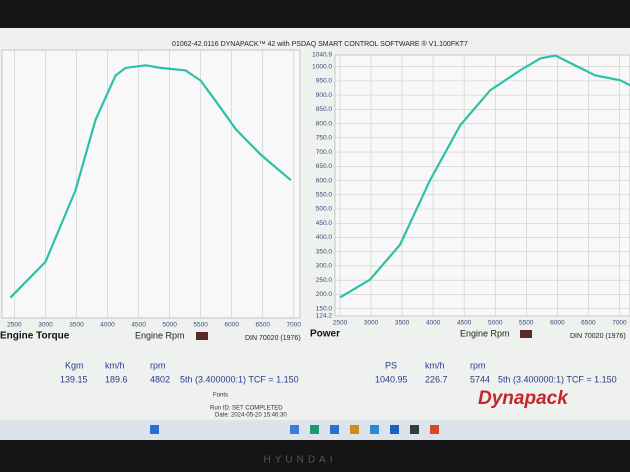 The width and height of the screenshot is (630, 472). What do you see at coordinates (523, 398) in the screenshot?
I see `logo: Dynapack` at bounding box center [523, 398].